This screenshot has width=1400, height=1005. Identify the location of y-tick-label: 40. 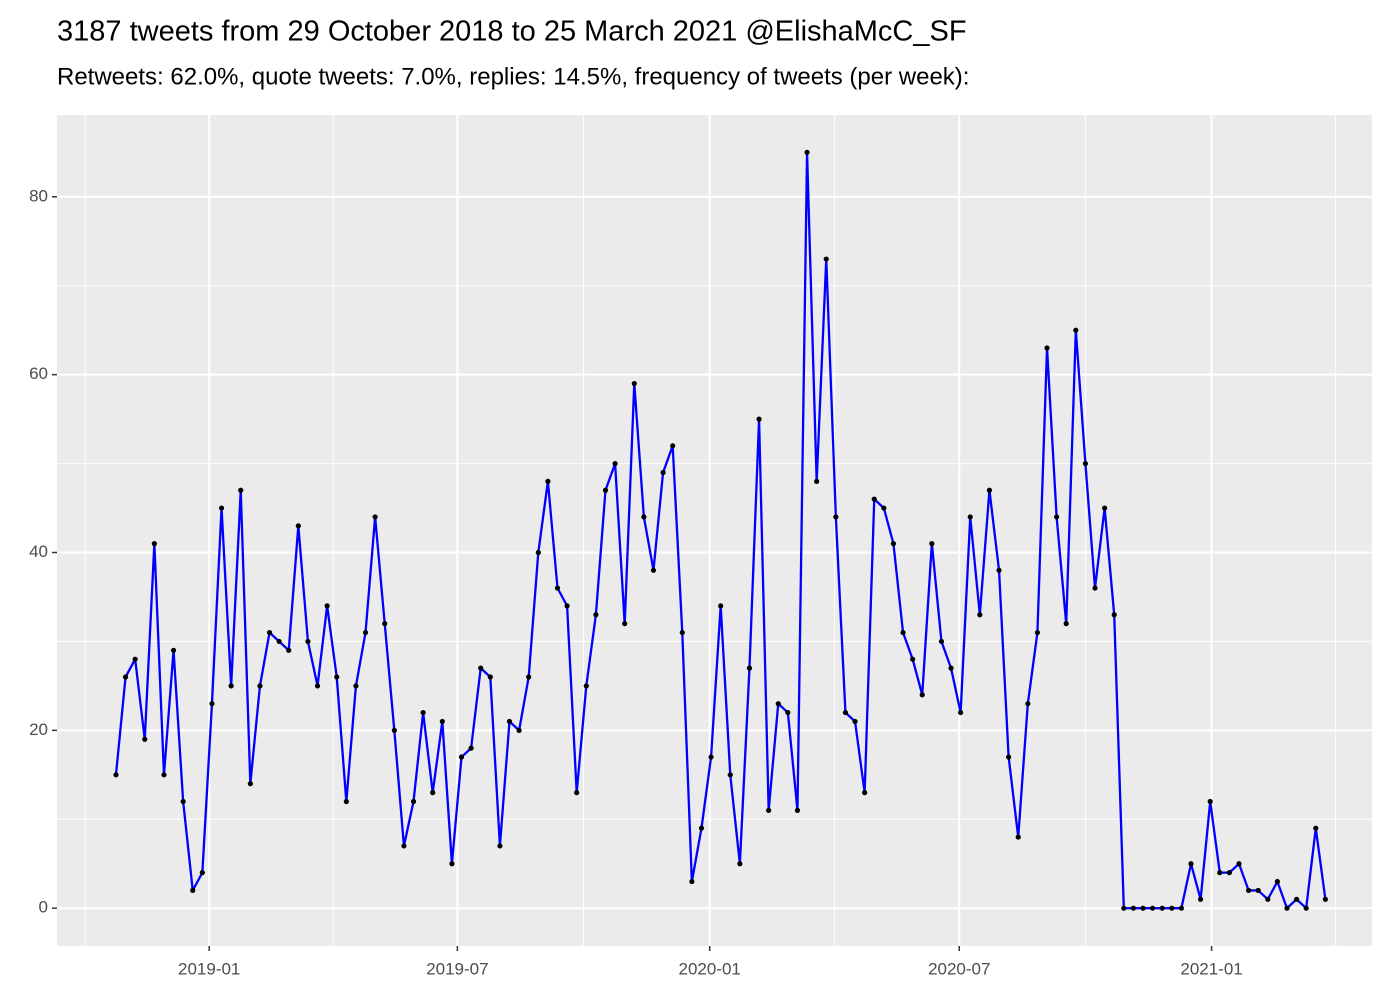
(38, 551).